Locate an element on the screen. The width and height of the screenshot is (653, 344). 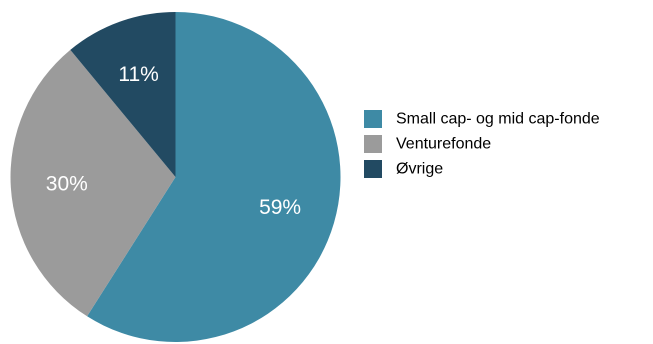
legend-swatch-venturefonde is located at coordinates (373, 144).